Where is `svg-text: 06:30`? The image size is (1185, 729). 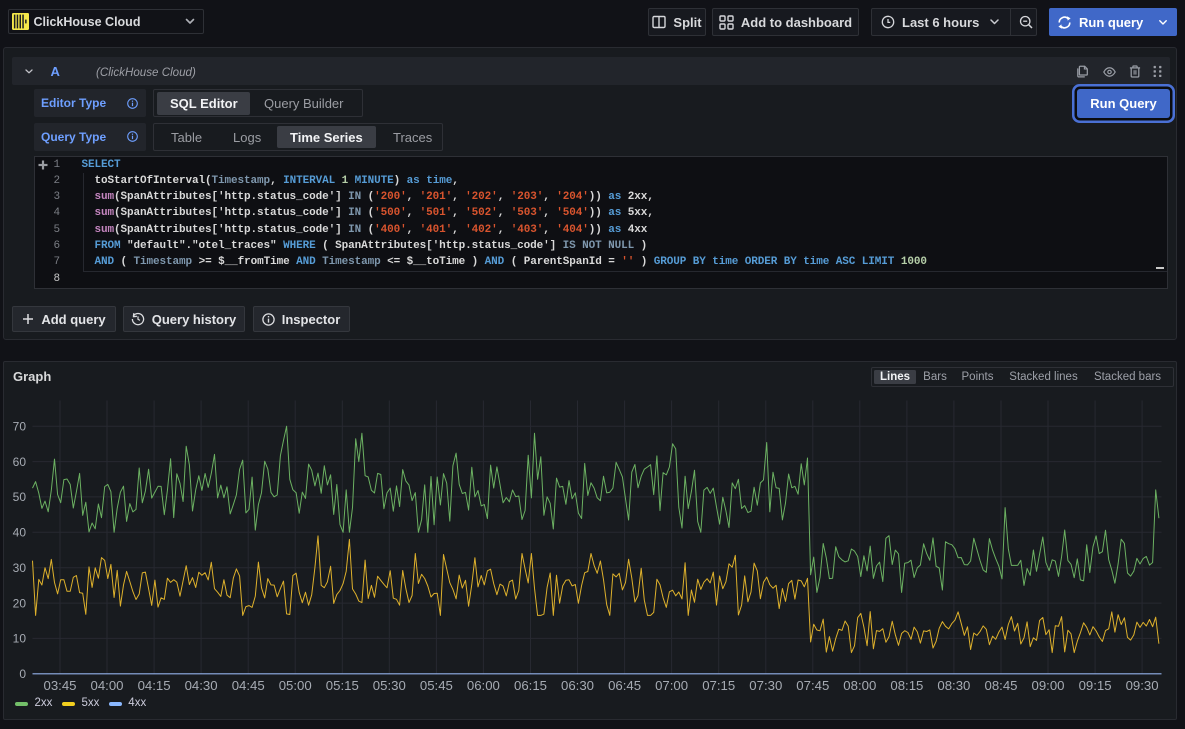
svg-text: 06:30 is located at coordinates (577, 685).